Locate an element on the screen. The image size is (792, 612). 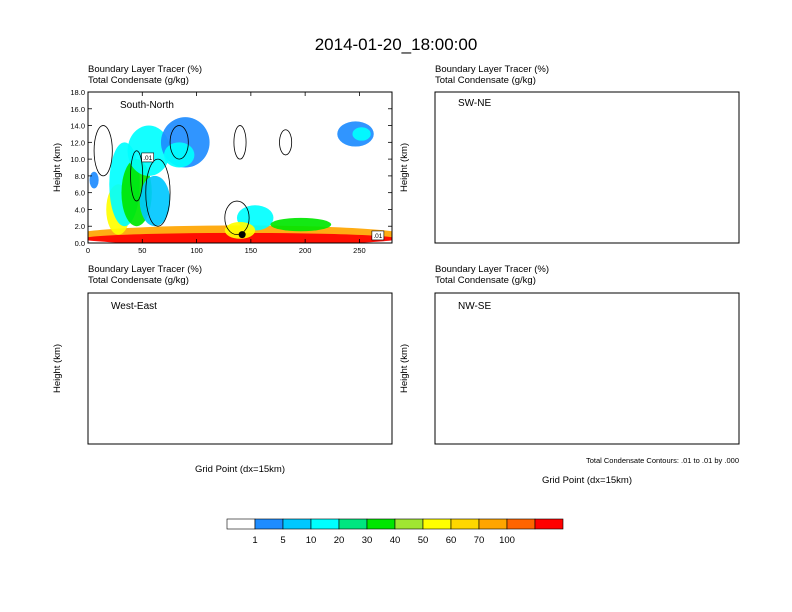
x-tick-label: 50 is located at coordinates (142, 250).